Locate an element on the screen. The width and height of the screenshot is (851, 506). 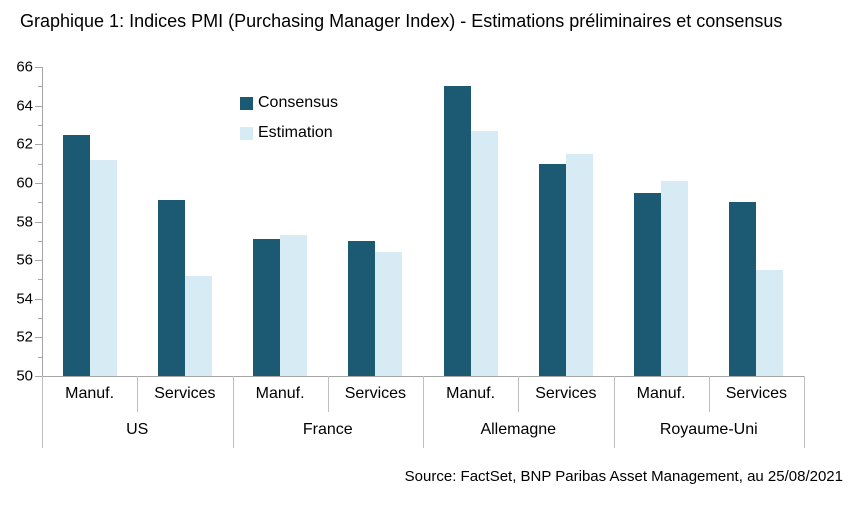
bar-estimation-royaume-uni-services is located at coordinates (770, 322).